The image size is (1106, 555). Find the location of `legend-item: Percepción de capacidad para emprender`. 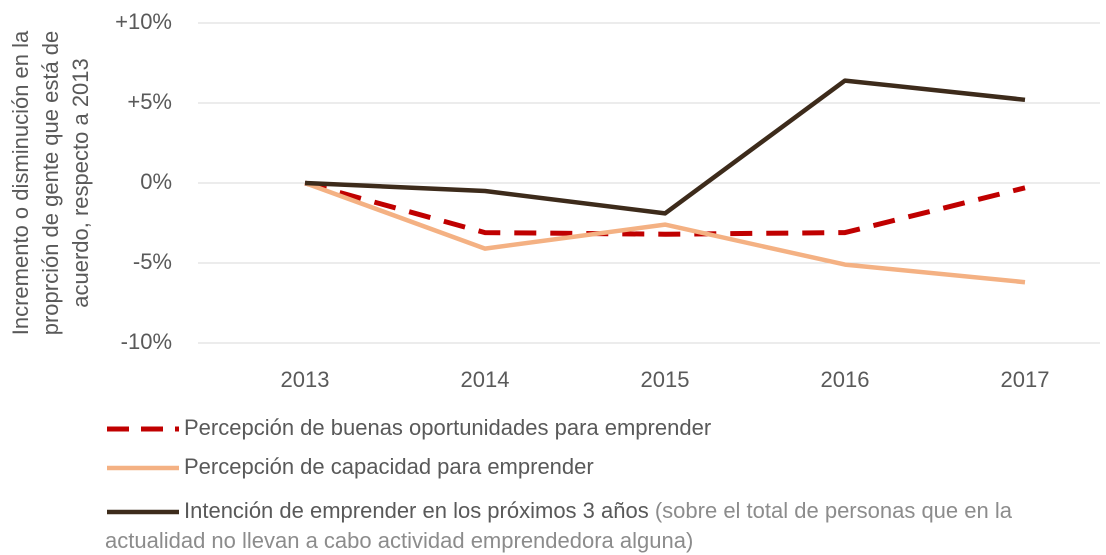

legend-item: Percepción de capacidad para emprender is located at coordinates (585, 467).